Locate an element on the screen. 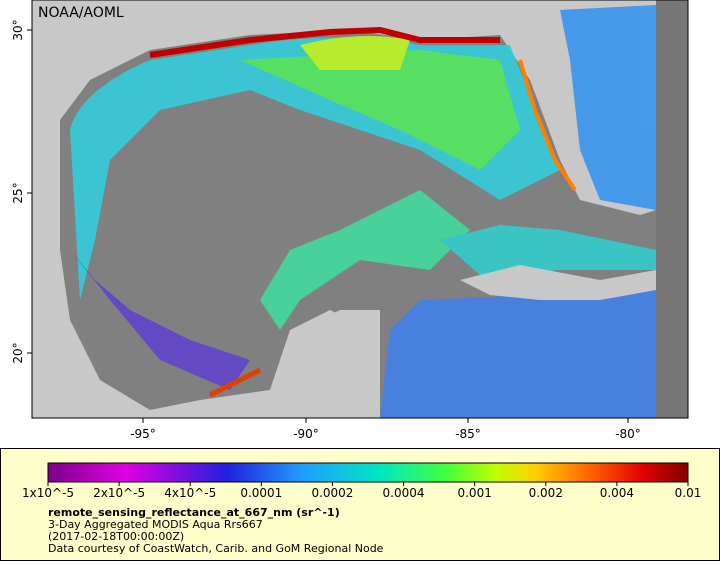  x-tick-label: -85° is located at coordinates (468, 434).